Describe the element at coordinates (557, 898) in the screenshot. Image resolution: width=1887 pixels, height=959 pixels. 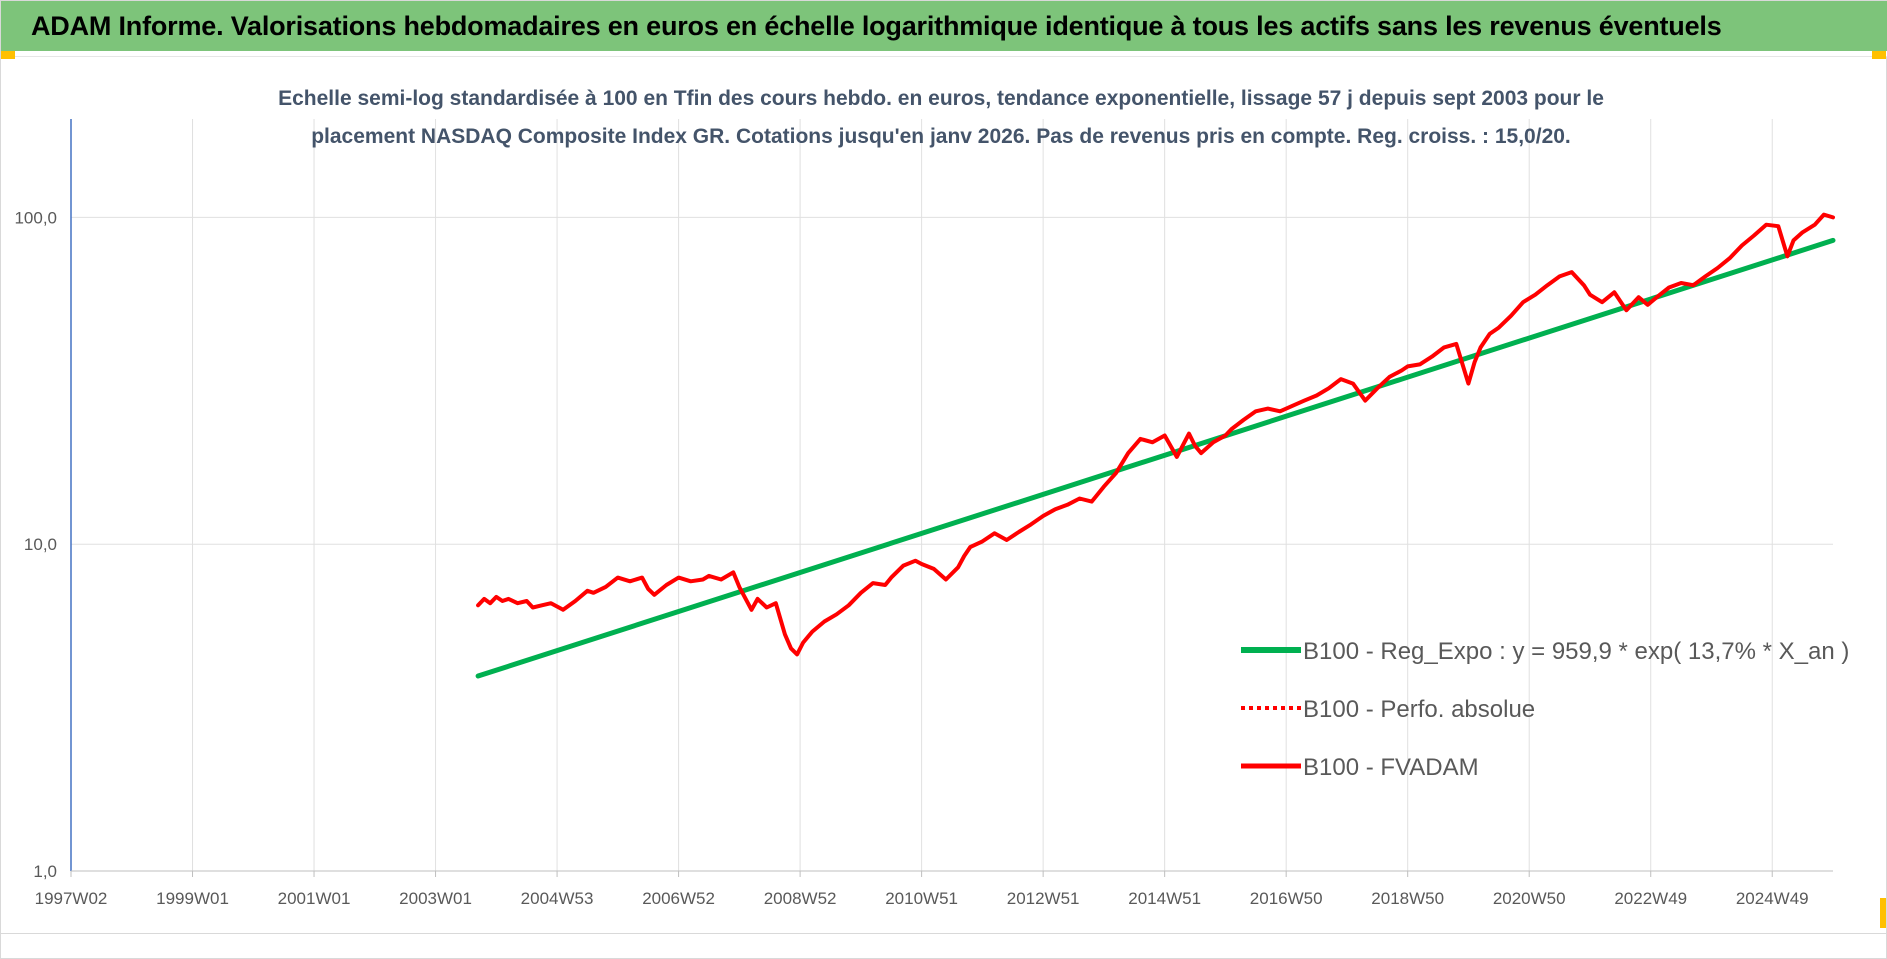
I see `x-tick-label: 2004W53` at that location.